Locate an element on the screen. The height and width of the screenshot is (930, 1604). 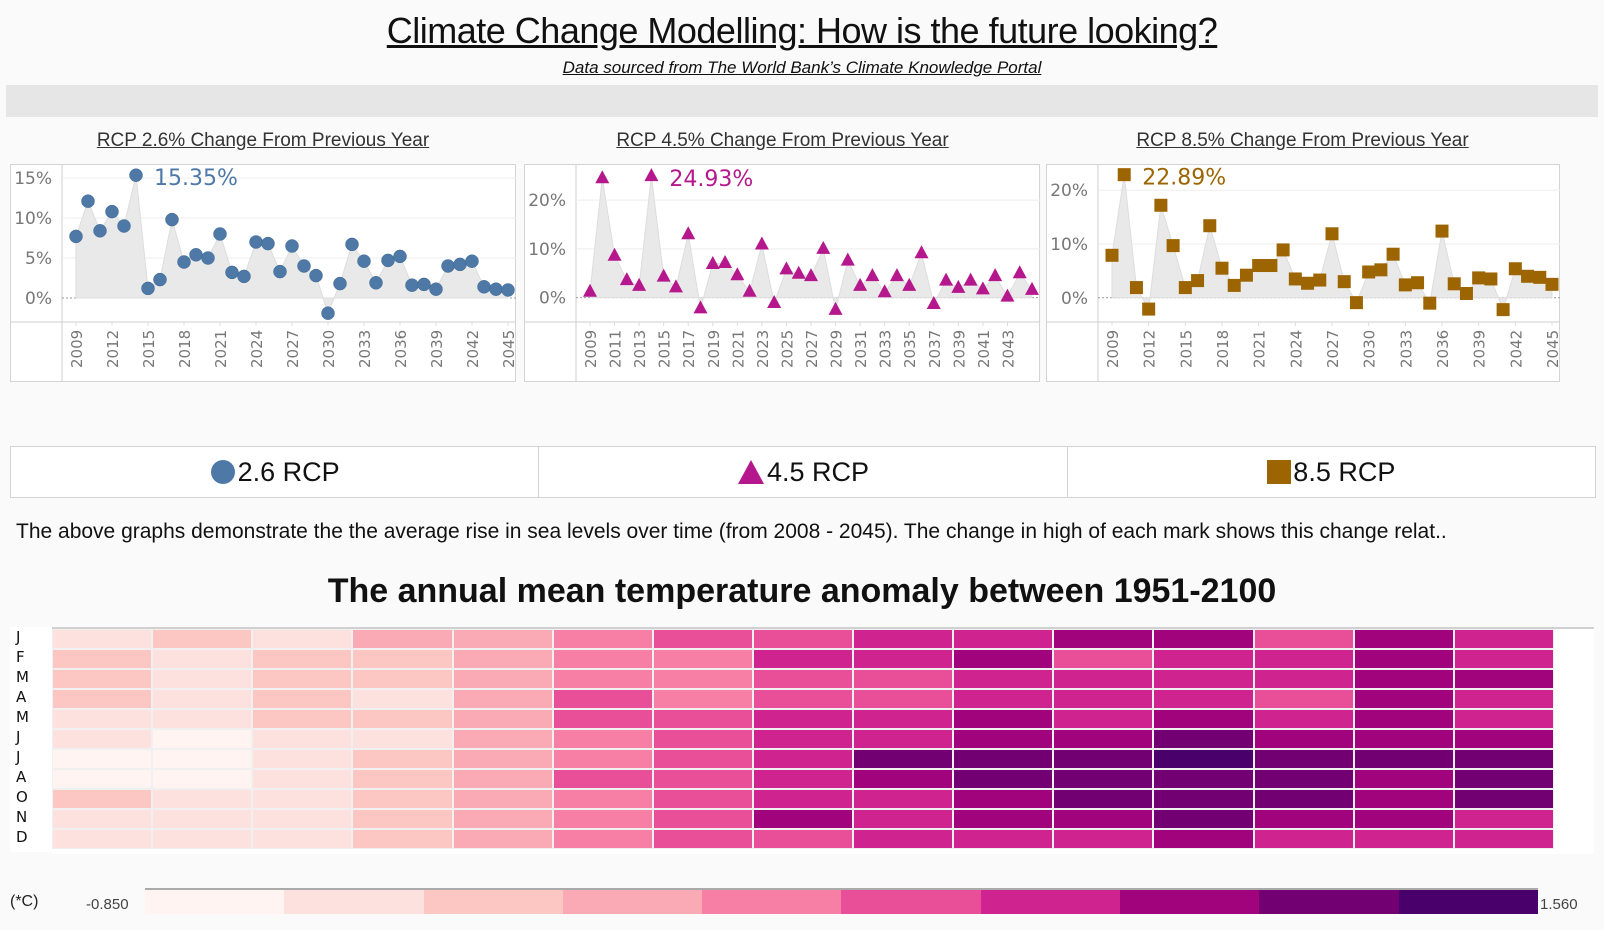
legend-item-rcp26: 2.6 RCP is located at coordinates (275, 472).